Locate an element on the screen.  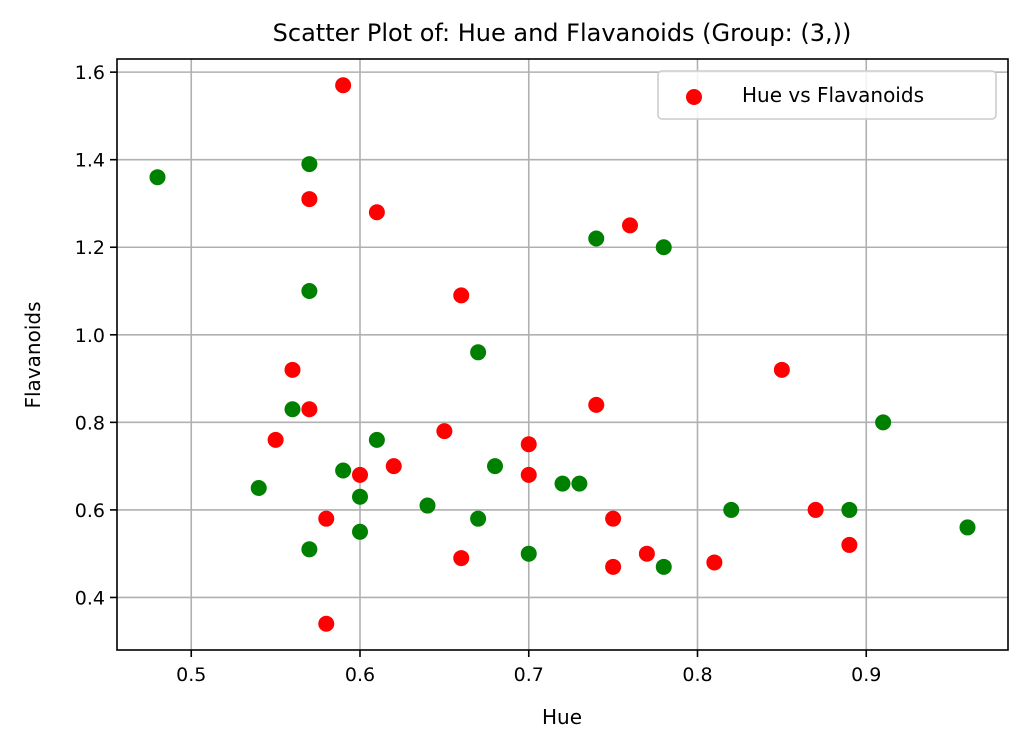
x-axis-label: Hue is located at coordinates (562, 717).